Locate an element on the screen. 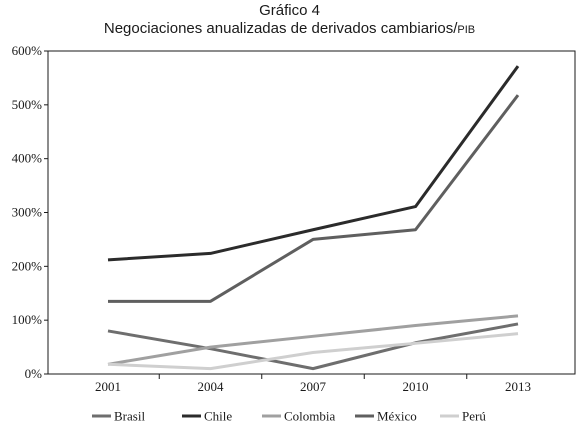  legend-label-colombia: Colombia is located at coordinates (310, 416).